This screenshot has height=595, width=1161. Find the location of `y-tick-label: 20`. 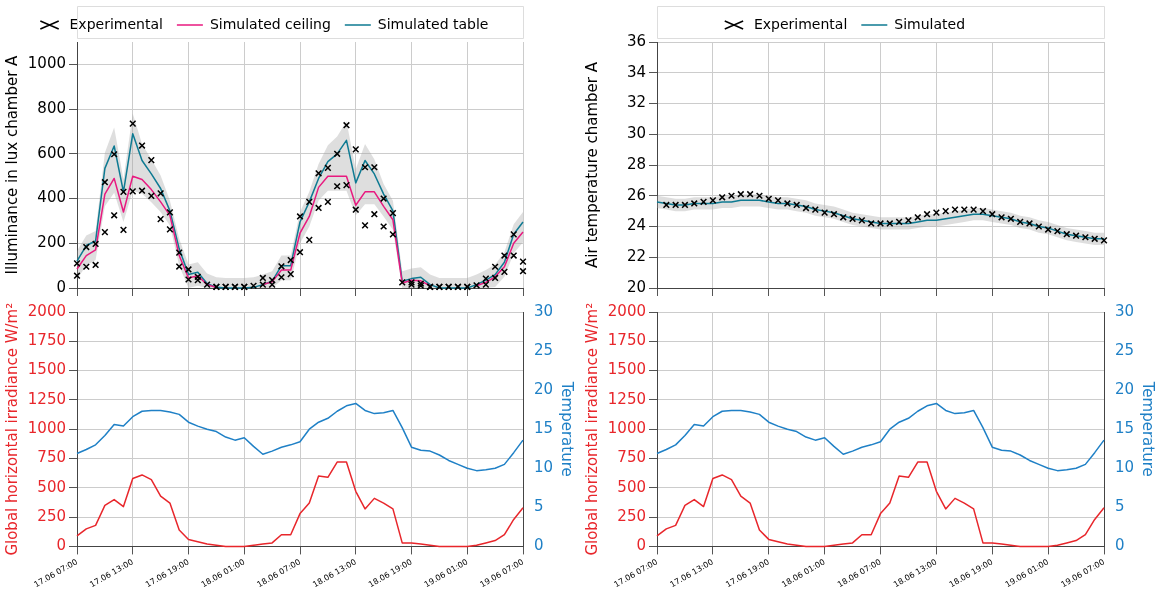

y-tick-label: 20 is located at coordinates (636, 286).